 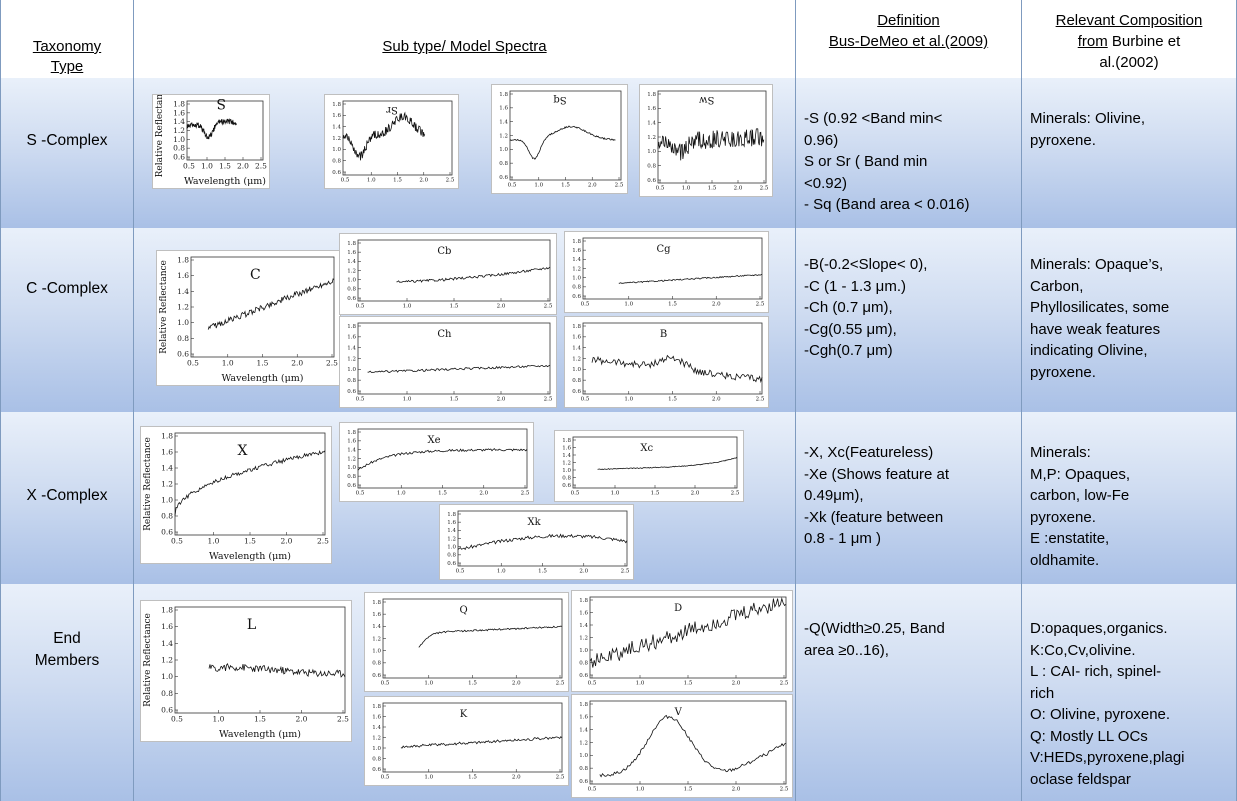 I want to click on plot-title: Ch, so click(x=444, y=334).